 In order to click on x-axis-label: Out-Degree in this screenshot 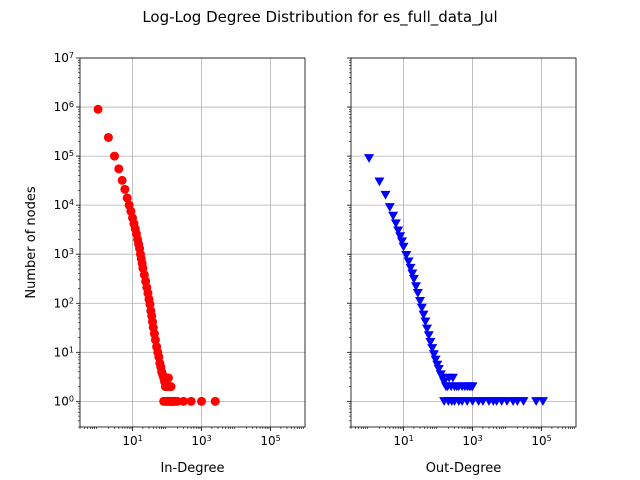, I will do `click(464, 468)`.